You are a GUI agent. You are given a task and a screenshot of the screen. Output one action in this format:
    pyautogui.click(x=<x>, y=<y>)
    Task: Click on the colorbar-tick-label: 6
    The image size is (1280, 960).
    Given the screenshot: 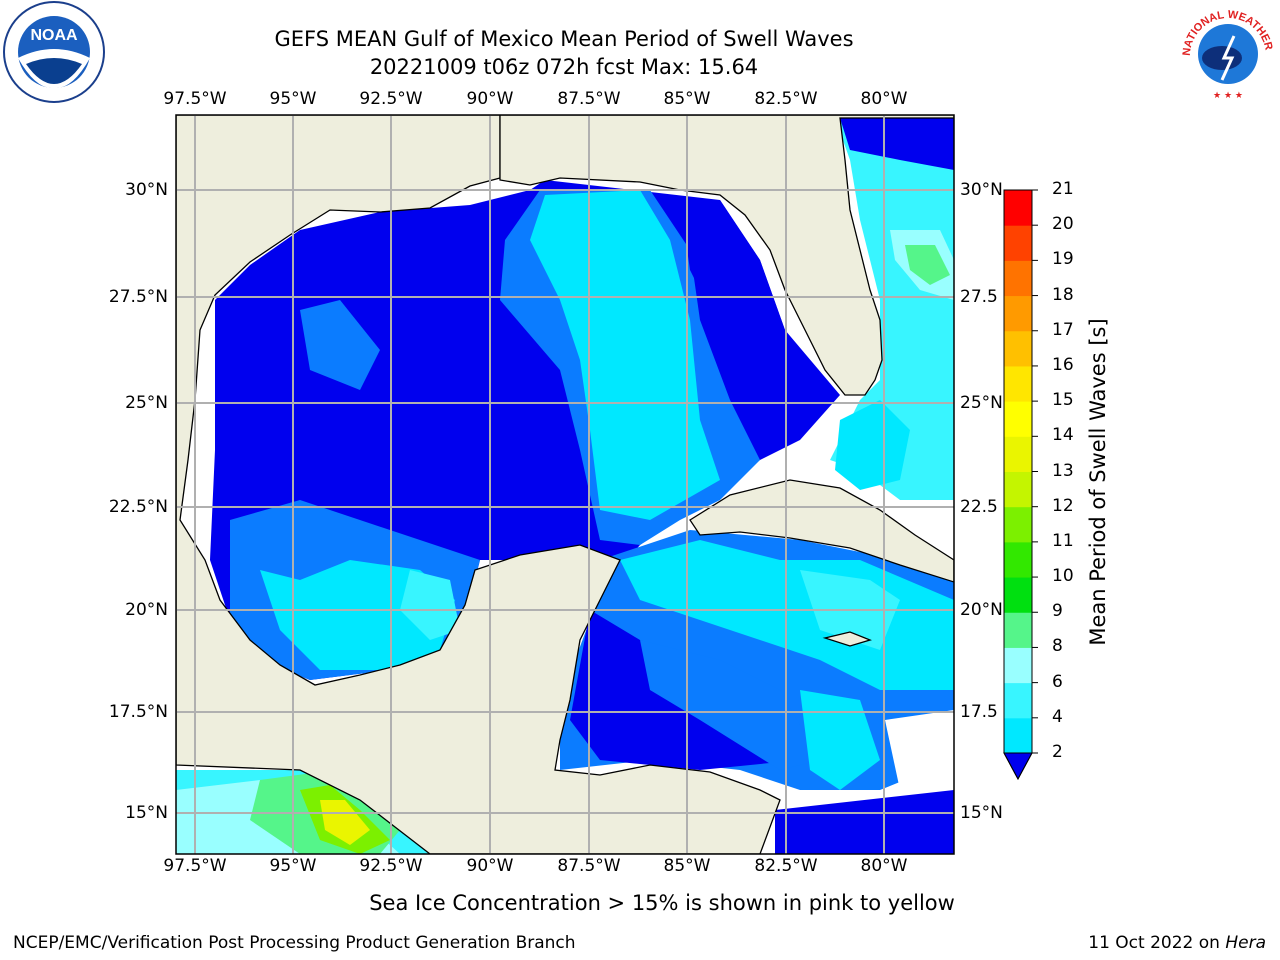 What is the action you would take?
    pyautogui.click(x=1057, y=681)
    